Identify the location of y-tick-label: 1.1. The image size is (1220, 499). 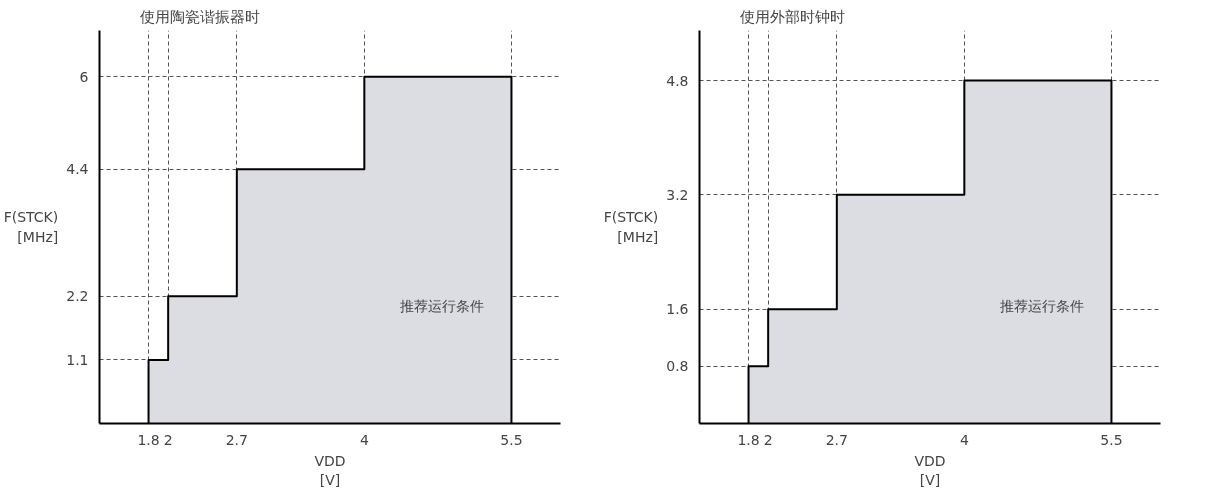
(77, 359).